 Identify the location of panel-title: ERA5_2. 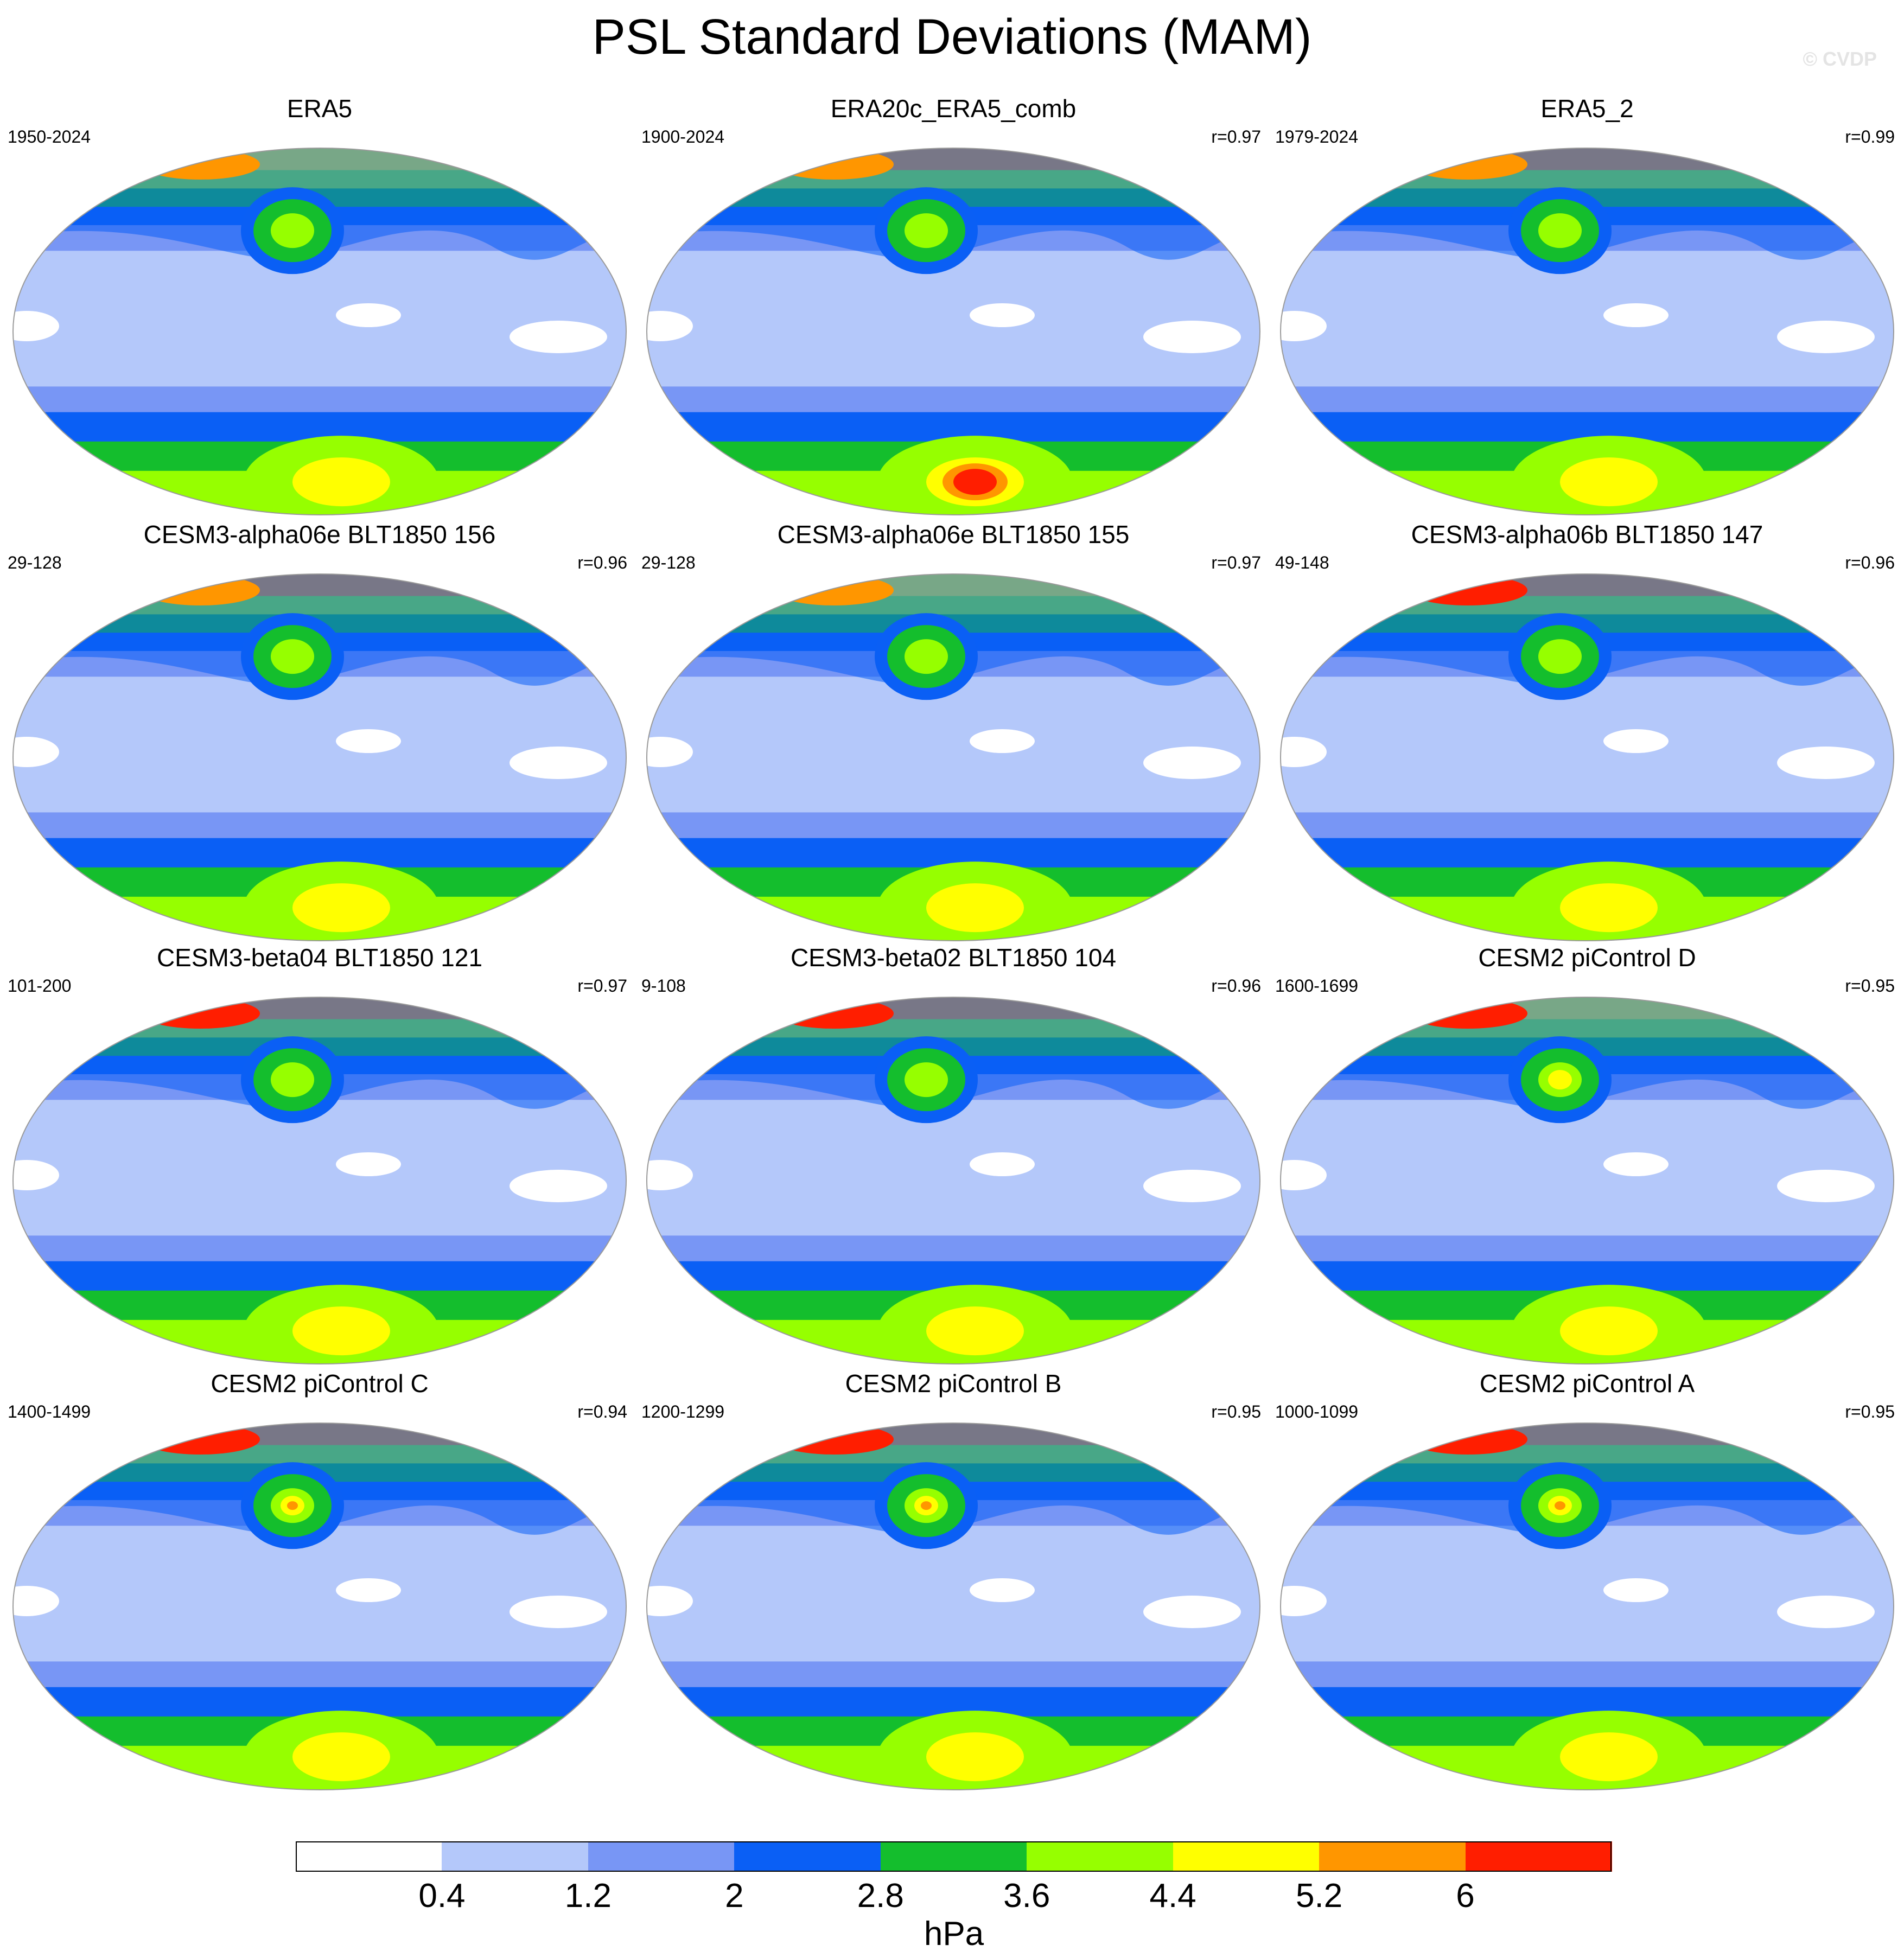
(1587, 109).